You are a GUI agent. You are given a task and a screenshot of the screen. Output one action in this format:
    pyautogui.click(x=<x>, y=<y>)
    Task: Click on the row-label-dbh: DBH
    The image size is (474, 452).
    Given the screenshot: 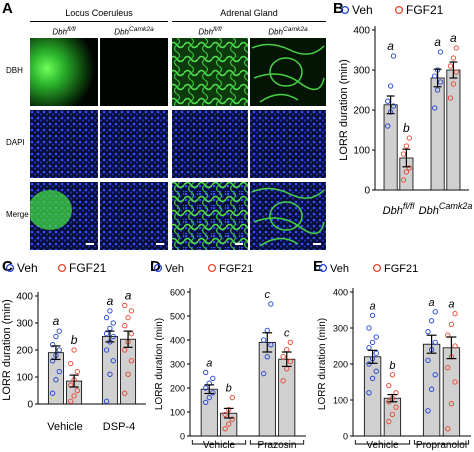 What is the action you would take?
    pyautogui.click(x=14, y=70)
    